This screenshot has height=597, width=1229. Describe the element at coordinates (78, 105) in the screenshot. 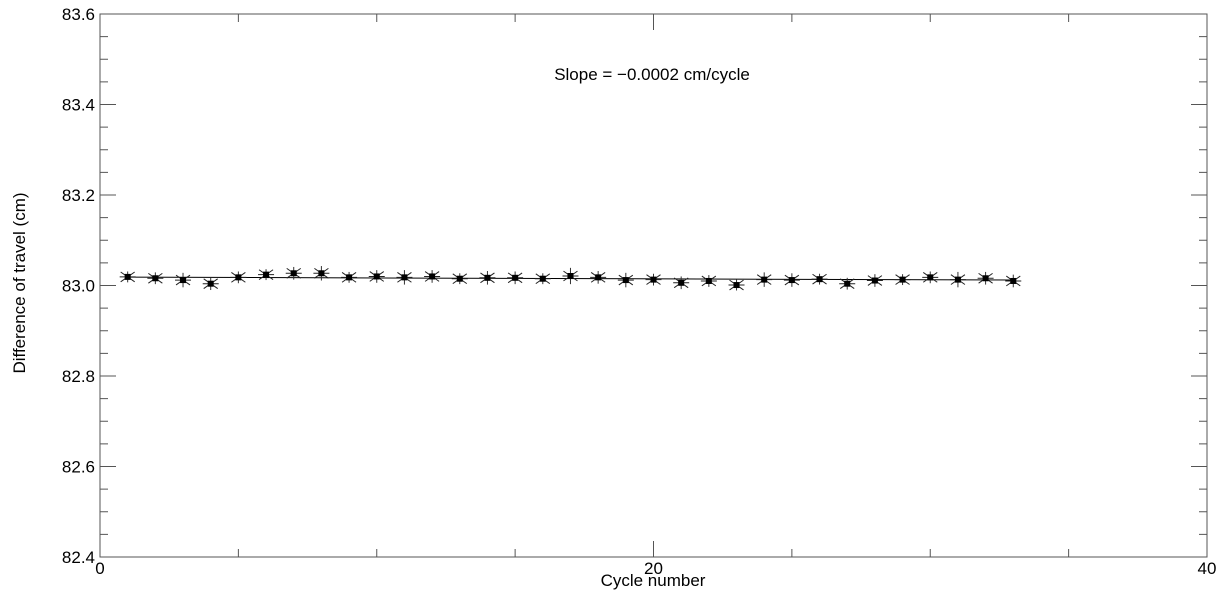

I see `y-tick-label: 83.4` at that location.